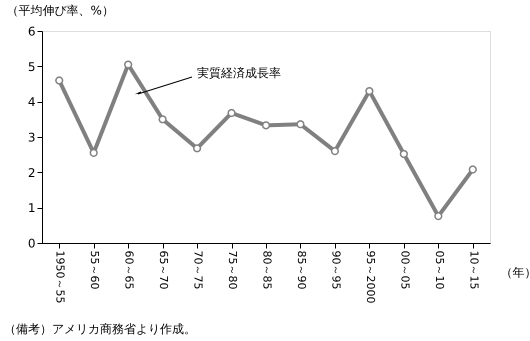 The width and height of the screenshot is (530, 341). Describe the element at coordinates (32, 137) in the screenshot. I see `y-tick-label: 3` at that location.